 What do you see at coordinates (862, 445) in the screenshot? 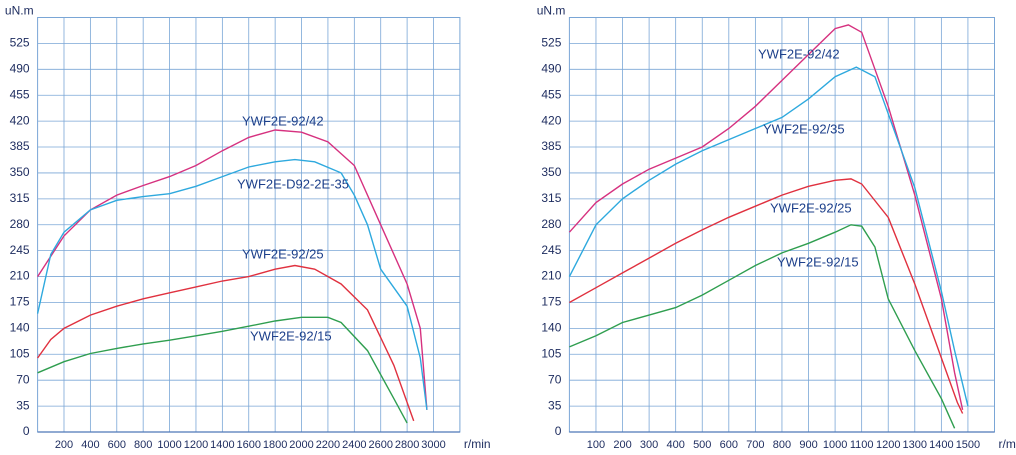
I see `x-tick-label: 1100` at bounding box center [862, 445].